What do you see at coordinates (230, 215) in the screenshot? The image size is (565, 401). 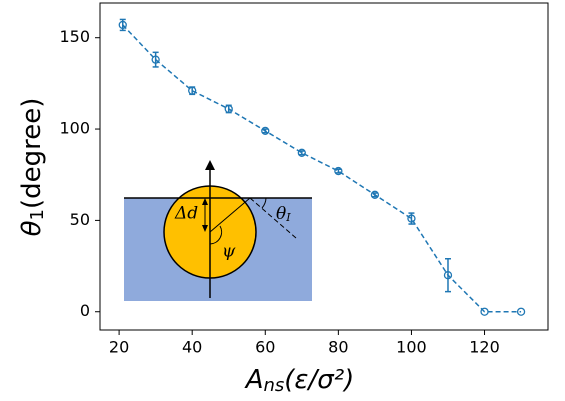 I see `radius` at bounding box center [230, 215].